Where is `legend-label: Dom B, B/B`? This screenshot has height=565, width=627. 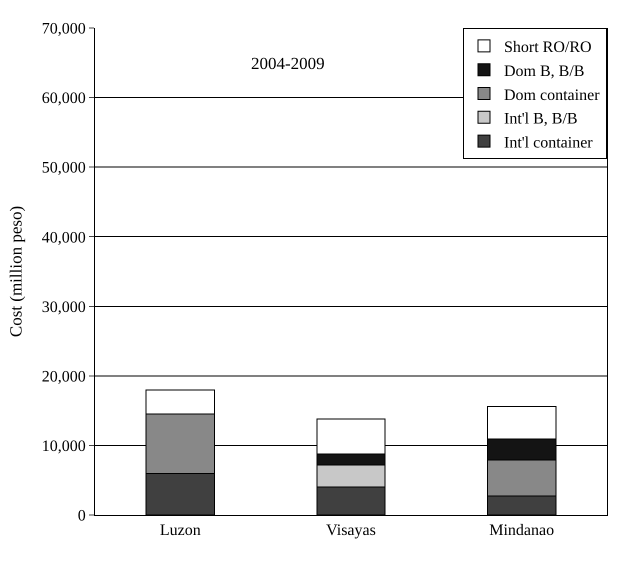
legend-label: Dom B, B/B is located at coordinates (544, 71).